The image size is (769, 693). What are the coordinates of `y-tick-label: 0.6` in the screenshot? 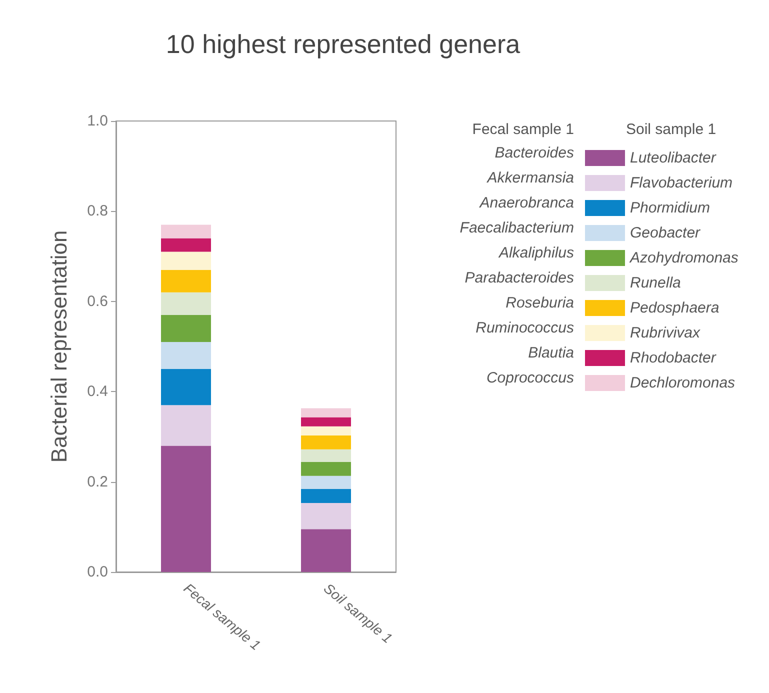 It's located at (97, 301).